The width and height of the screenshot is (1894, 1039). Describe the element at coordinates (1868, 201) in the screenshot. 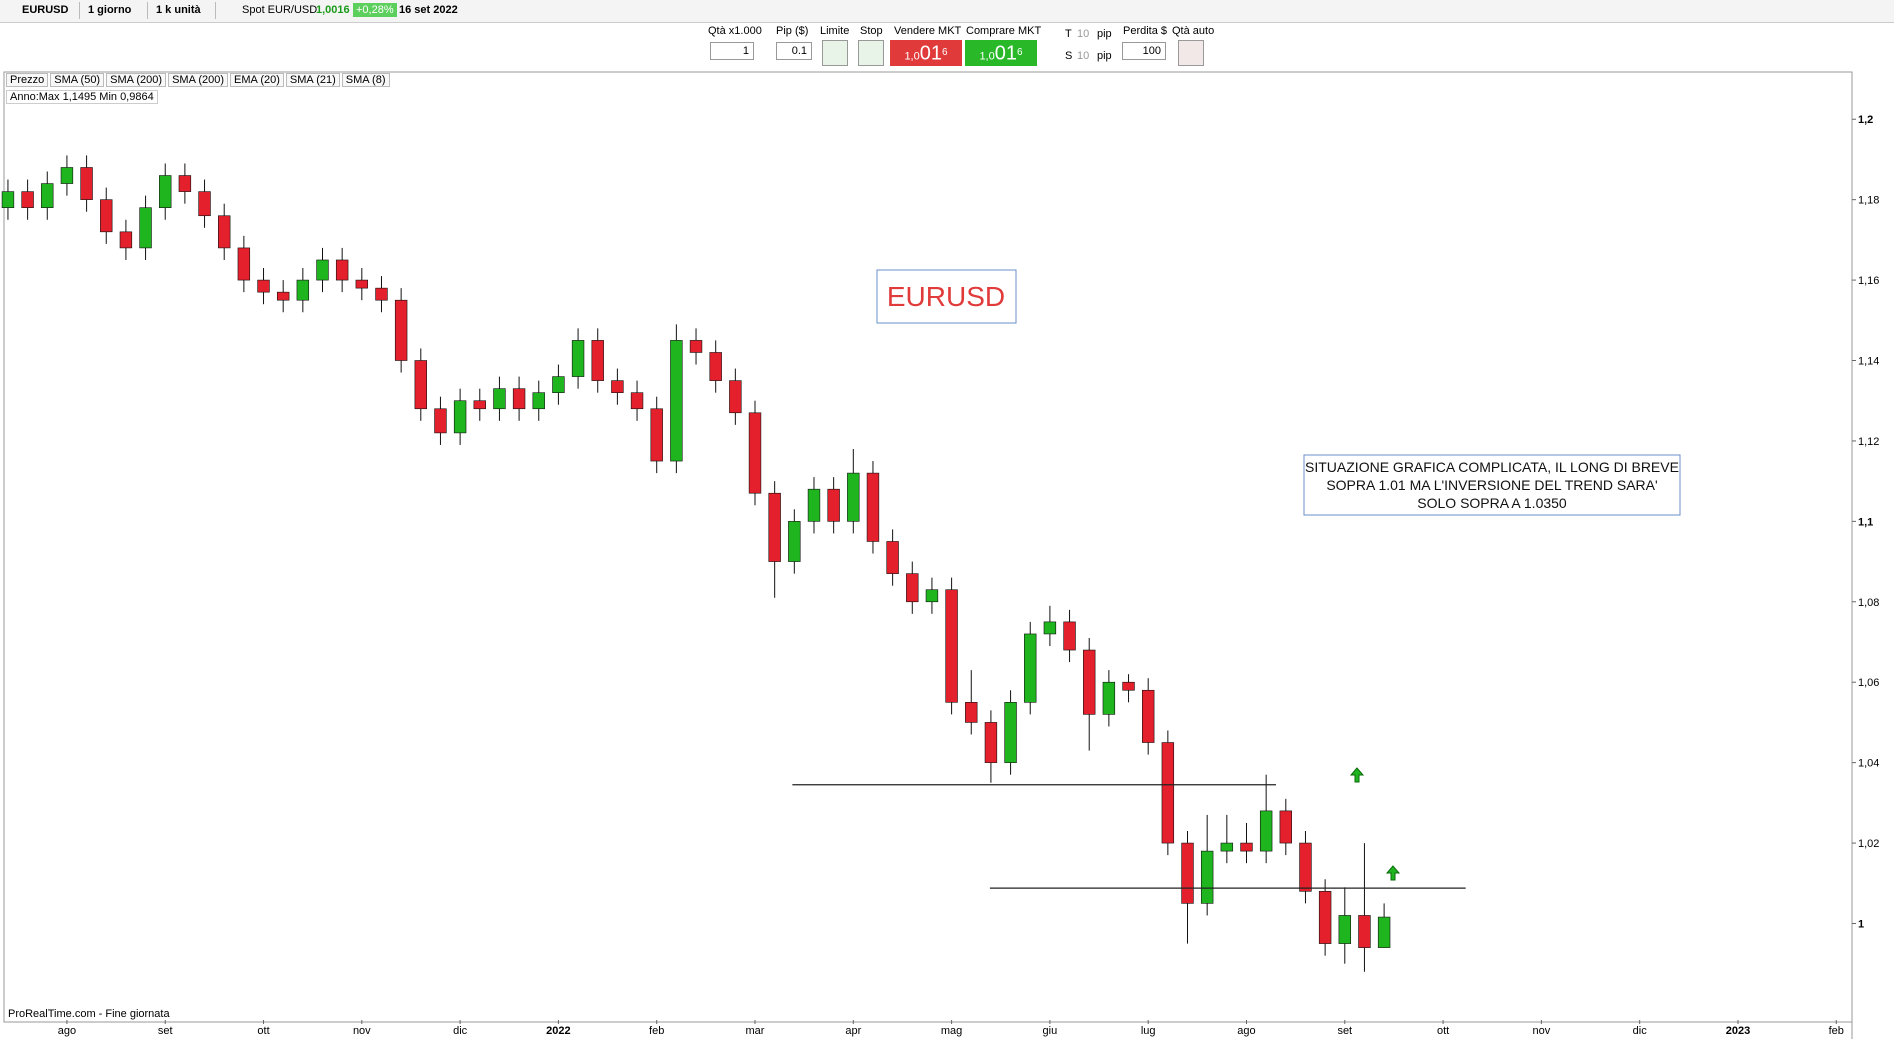

I see `y-tick-label: 1,18` at that location.